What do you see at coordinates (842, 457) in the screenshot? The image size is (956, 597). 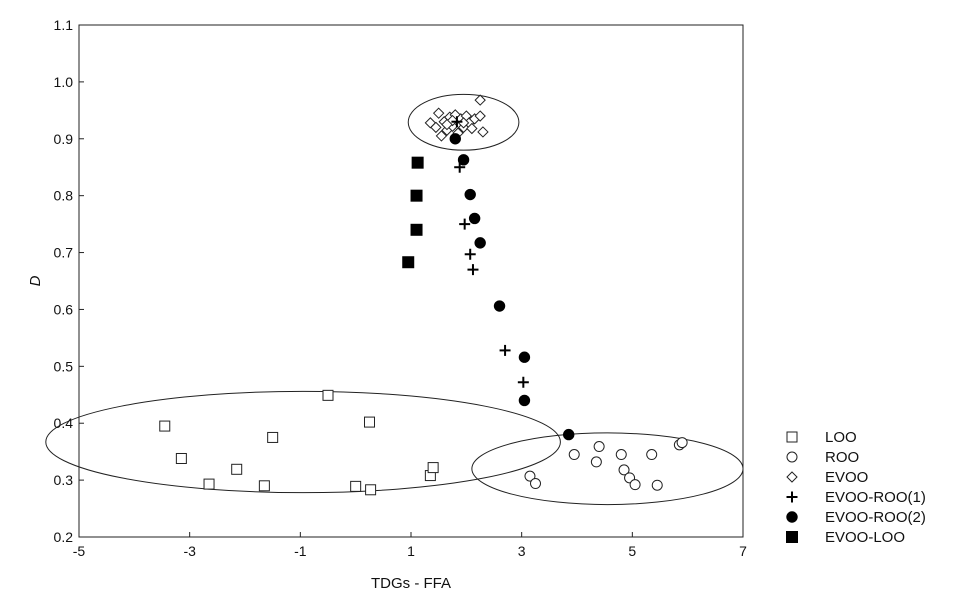 I see `legend-label: ROO` at bounding box center [842, 457].